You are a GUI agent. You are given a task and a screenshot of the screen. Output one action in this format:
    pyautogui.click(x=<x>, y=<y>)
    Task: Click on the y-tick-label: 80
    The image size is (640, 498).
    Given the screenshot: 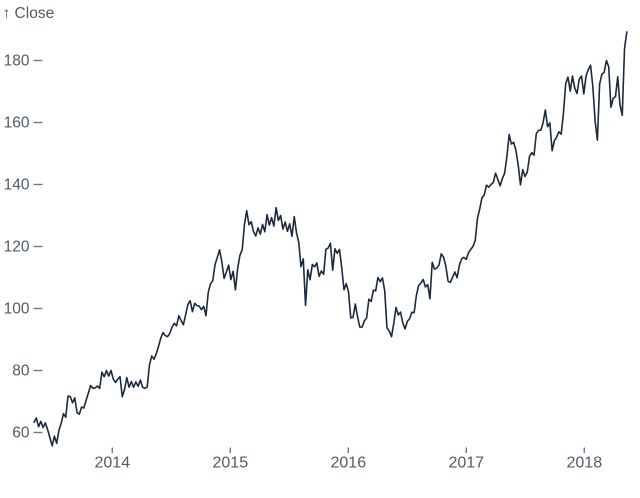 What is the action you would take?
    pyautogui.click(x=21, y=371)
    